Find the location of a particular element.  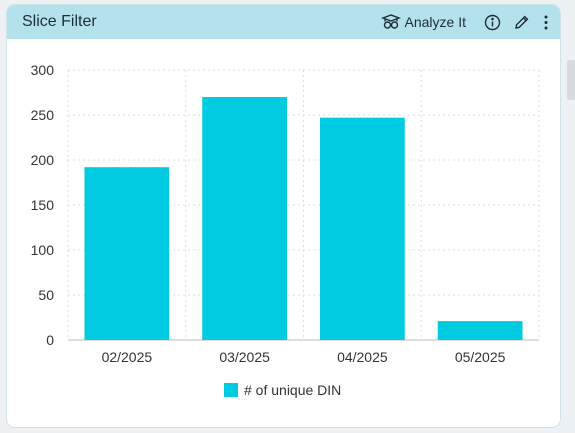

edit-button is located at coordinates (521, 22).